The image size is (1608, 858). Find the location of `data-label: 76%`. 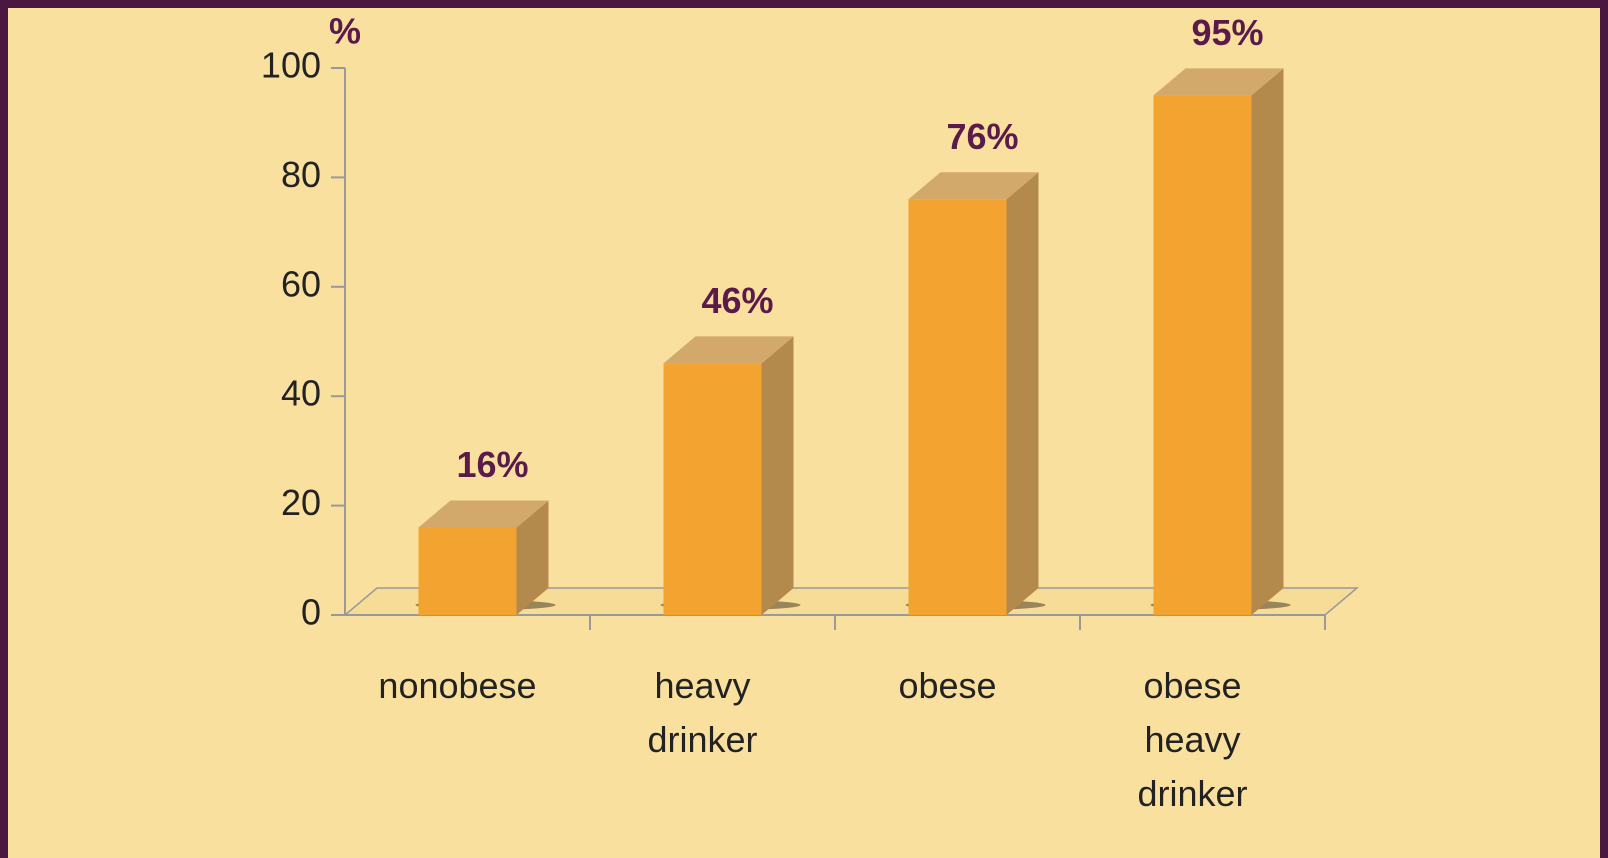

data-label: 76% is located at coordinates (982, 136).